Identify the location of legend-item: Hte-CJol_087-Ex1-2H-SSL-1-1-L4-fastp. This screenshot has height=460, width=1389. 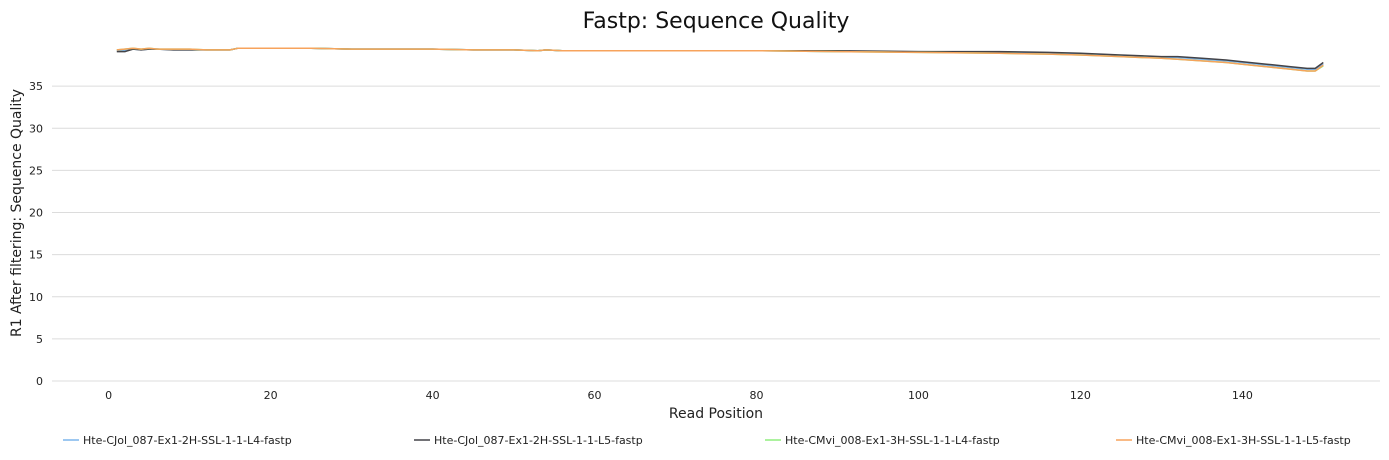
(177, 440).